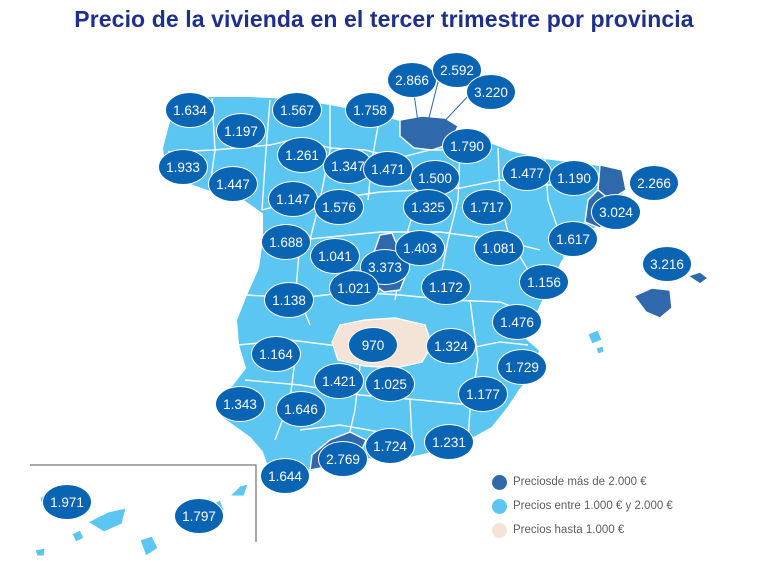 This screenshot has height=566, width=768. What do you see at coordinates (241, 131) in the screenshot?
I see `price-bubble-lugo: 1.197` at bounding box center [241, 131].